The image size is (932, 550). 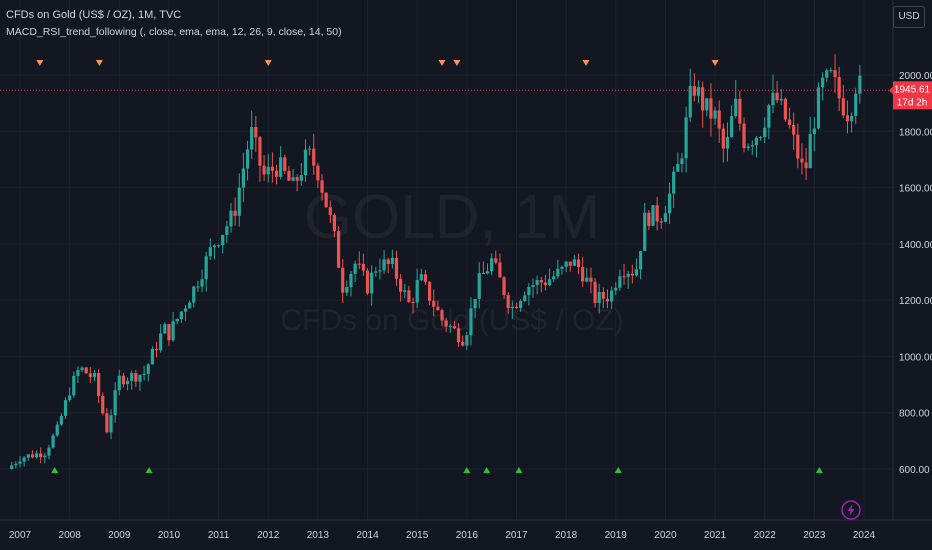 I want to click on price-tick-label: 600.00, so click(x=914, y=470).